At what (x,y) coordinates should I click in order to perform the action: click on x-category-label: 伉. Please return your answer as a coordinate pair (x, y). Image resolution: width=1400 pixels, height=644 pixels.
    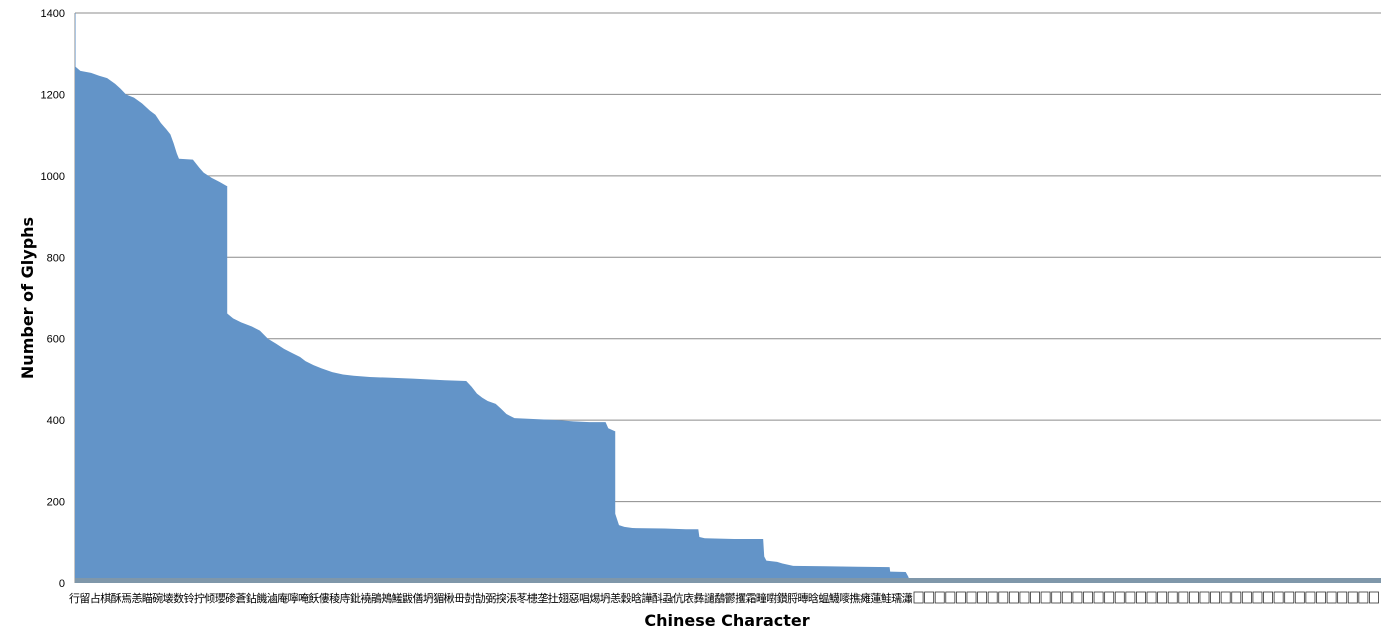
    Looking at the image, I should click on (678, 598).